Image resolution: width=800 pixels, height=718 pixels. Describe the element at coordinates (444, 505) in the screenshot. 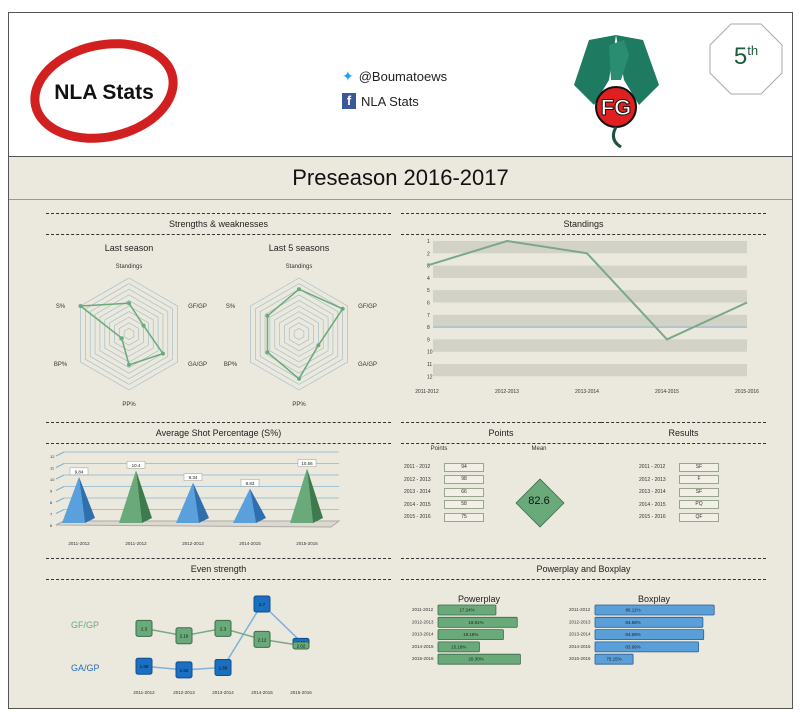

I see `points-row: 2014 - 2015 58` at that location.